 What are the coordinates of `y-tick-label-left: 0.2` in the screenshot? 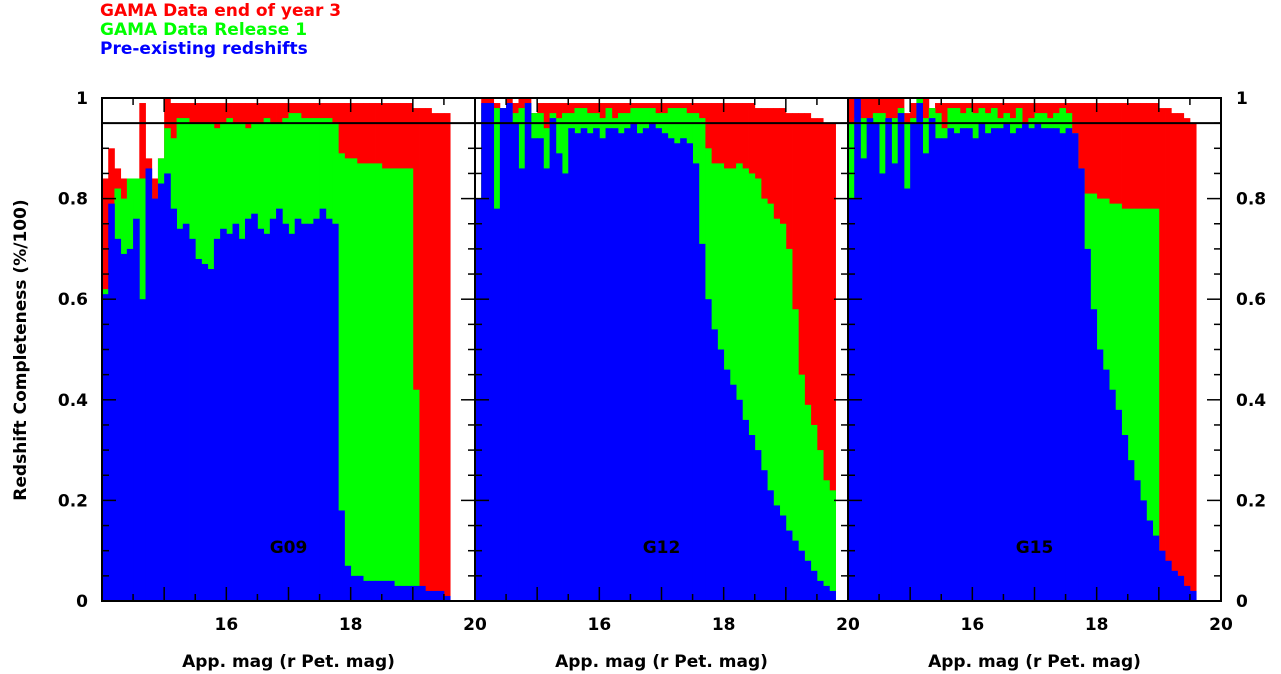 It's located at (73, 501).